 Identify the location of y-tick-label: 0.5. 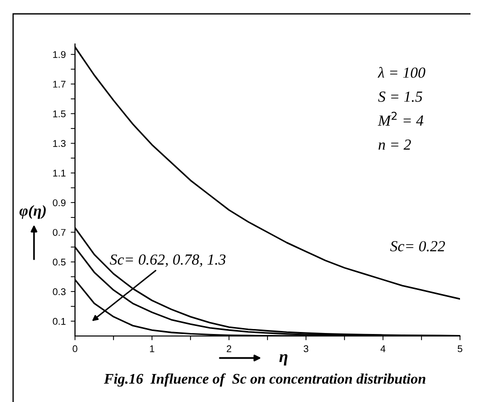
(59, 262).